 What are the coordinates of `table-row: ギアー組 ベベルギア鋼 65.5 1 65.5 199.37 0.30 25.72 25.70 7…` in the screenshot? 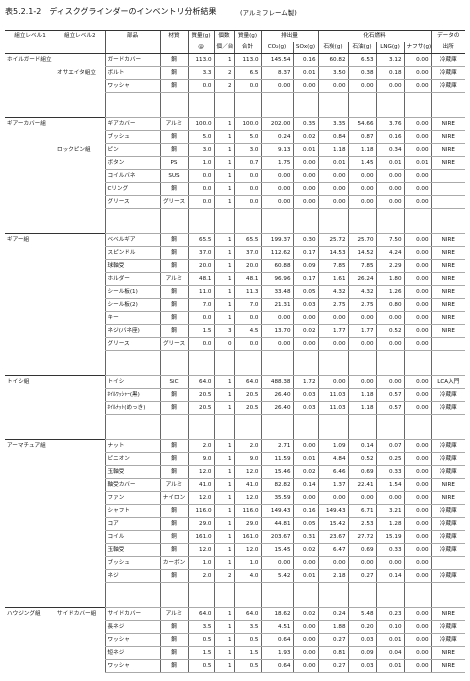 It's located at (235, 240).